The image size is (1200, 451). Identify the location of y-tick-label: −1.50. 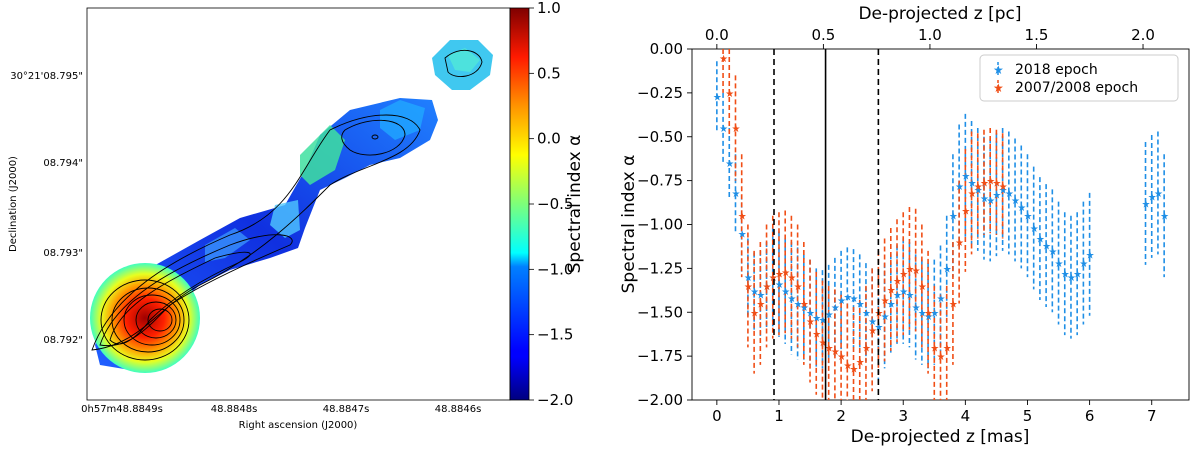
(660, 312).